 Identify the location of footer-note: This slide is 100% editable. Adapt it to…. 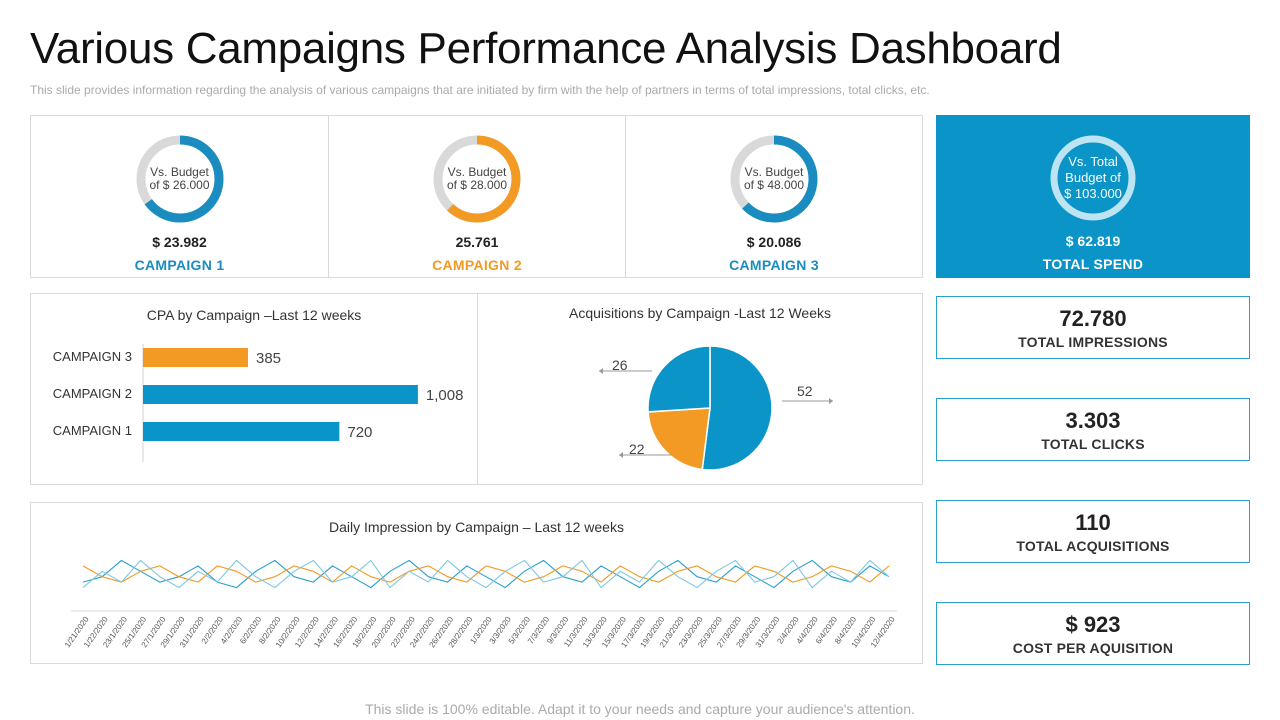
(640, 709).